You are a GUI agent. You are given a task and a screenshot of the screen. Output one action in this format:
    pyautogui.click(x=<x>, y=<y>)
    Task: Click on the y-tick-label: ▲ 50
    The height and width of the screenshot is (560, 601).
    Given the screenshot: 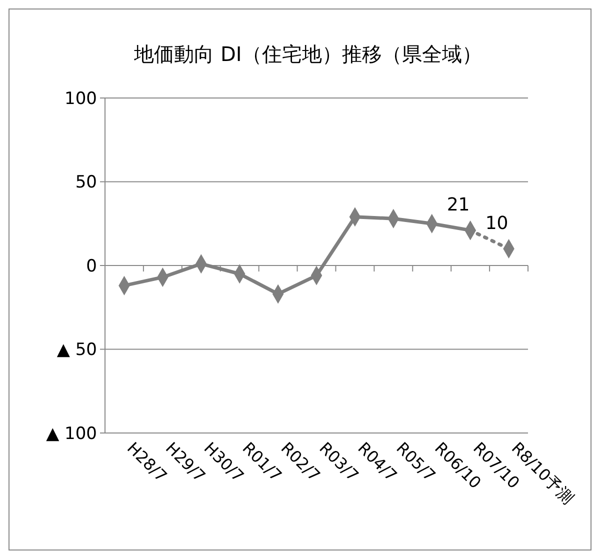 What is the action you would take?
    pyautogui.click(x=76, y=350)
    